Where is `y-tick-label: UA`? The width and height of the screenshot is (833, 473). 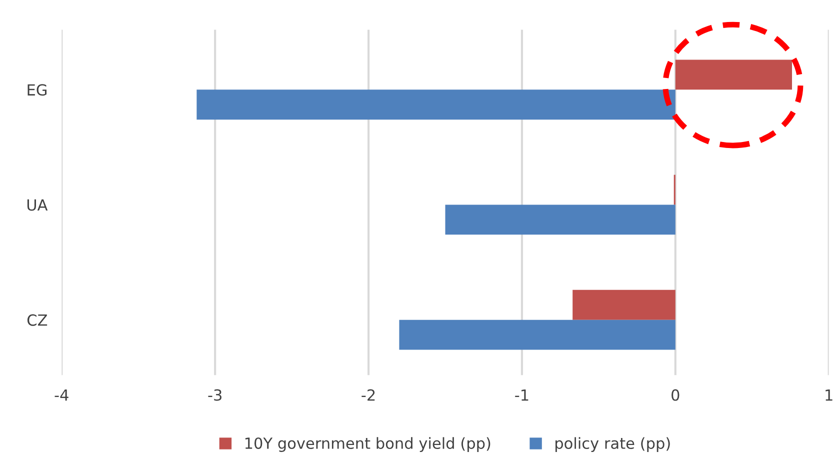
y-tick-label: UA is located at coordinates (37, 205).